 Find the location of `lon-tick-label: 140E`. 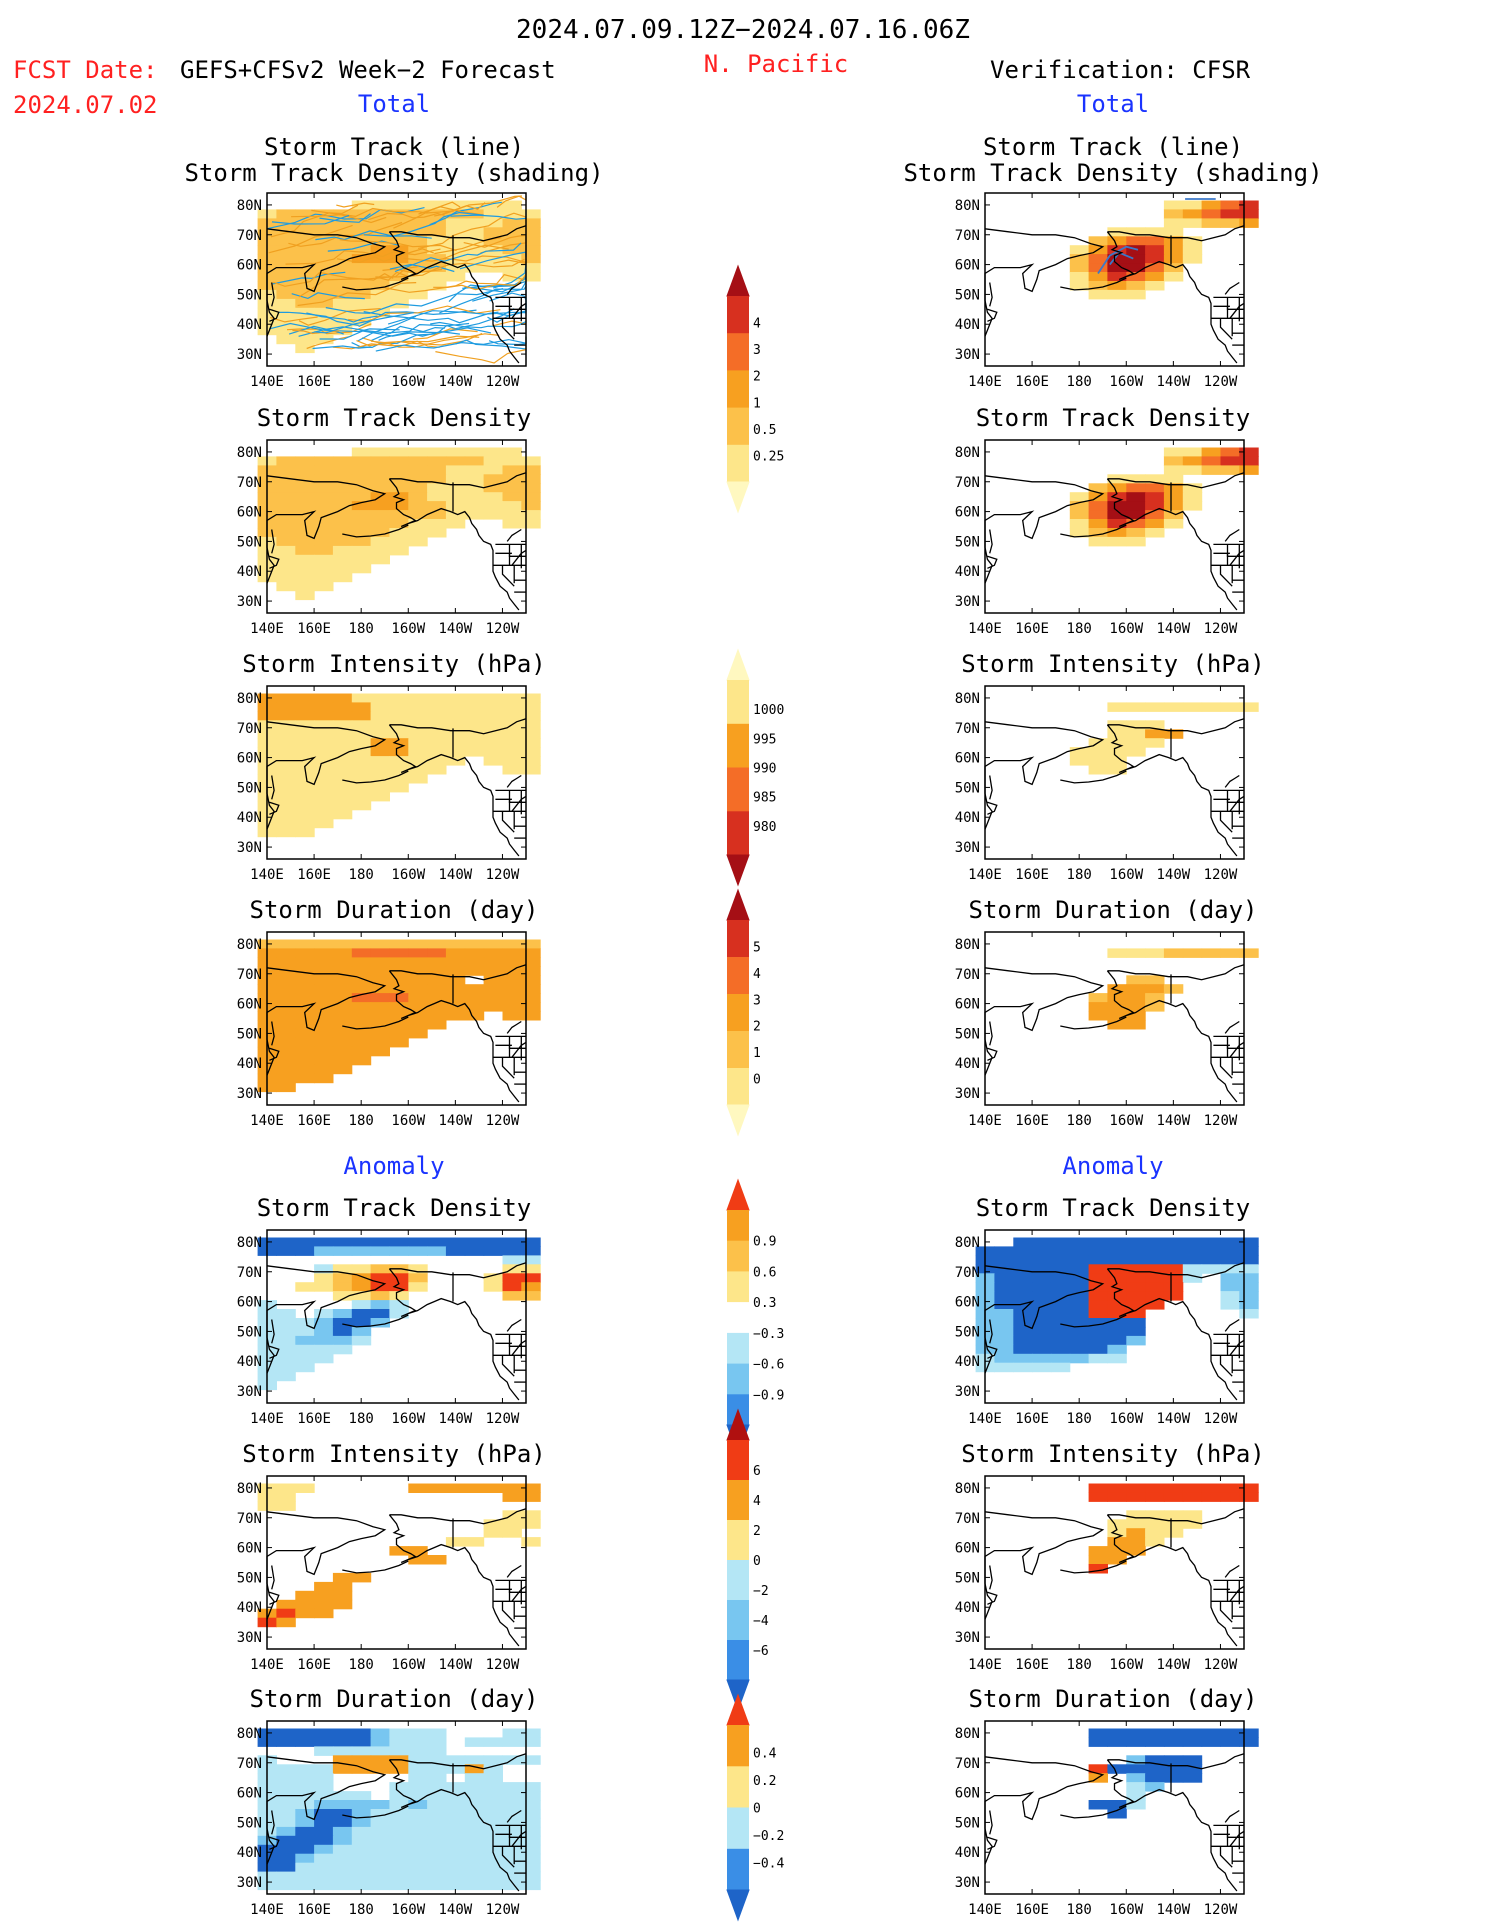

lon-tick-label: 140E is located at coordinates (267, 1910).